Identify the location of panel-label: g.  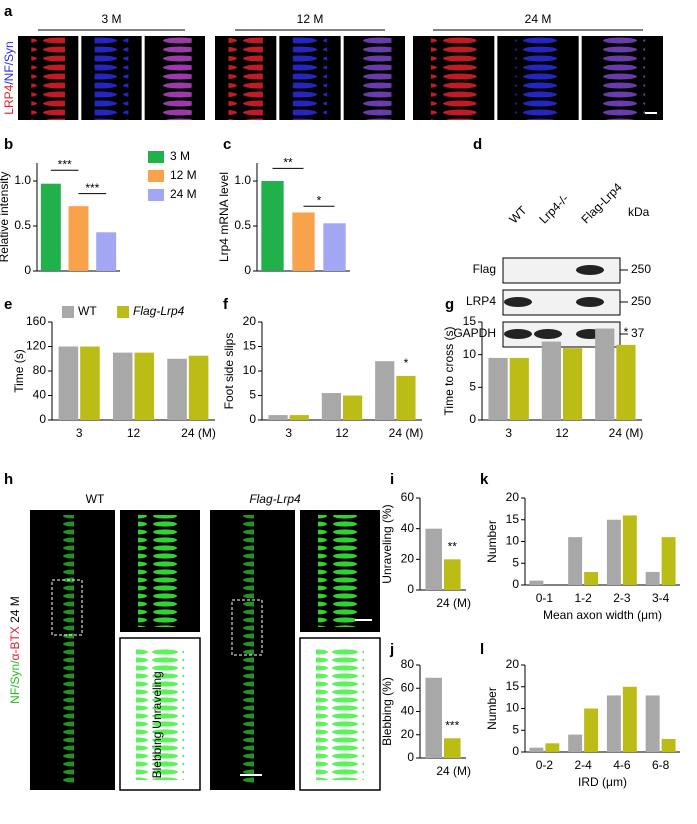
(449, 304).